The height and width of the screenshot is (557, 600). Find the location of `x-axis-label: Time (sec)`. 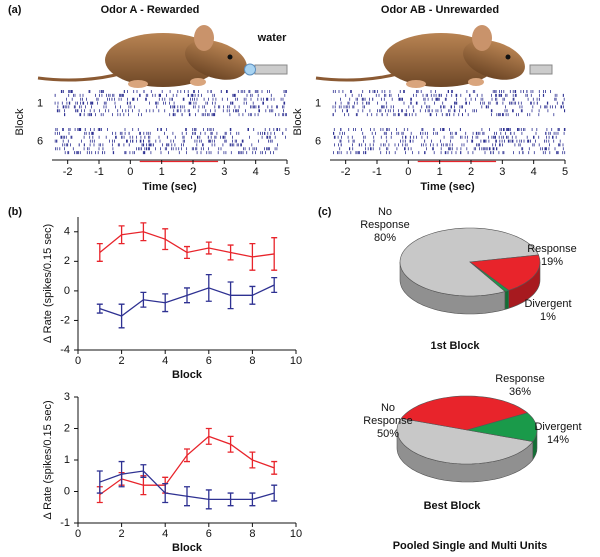

x-axis-label: Time (sec) is located at coordinates (169, 187).